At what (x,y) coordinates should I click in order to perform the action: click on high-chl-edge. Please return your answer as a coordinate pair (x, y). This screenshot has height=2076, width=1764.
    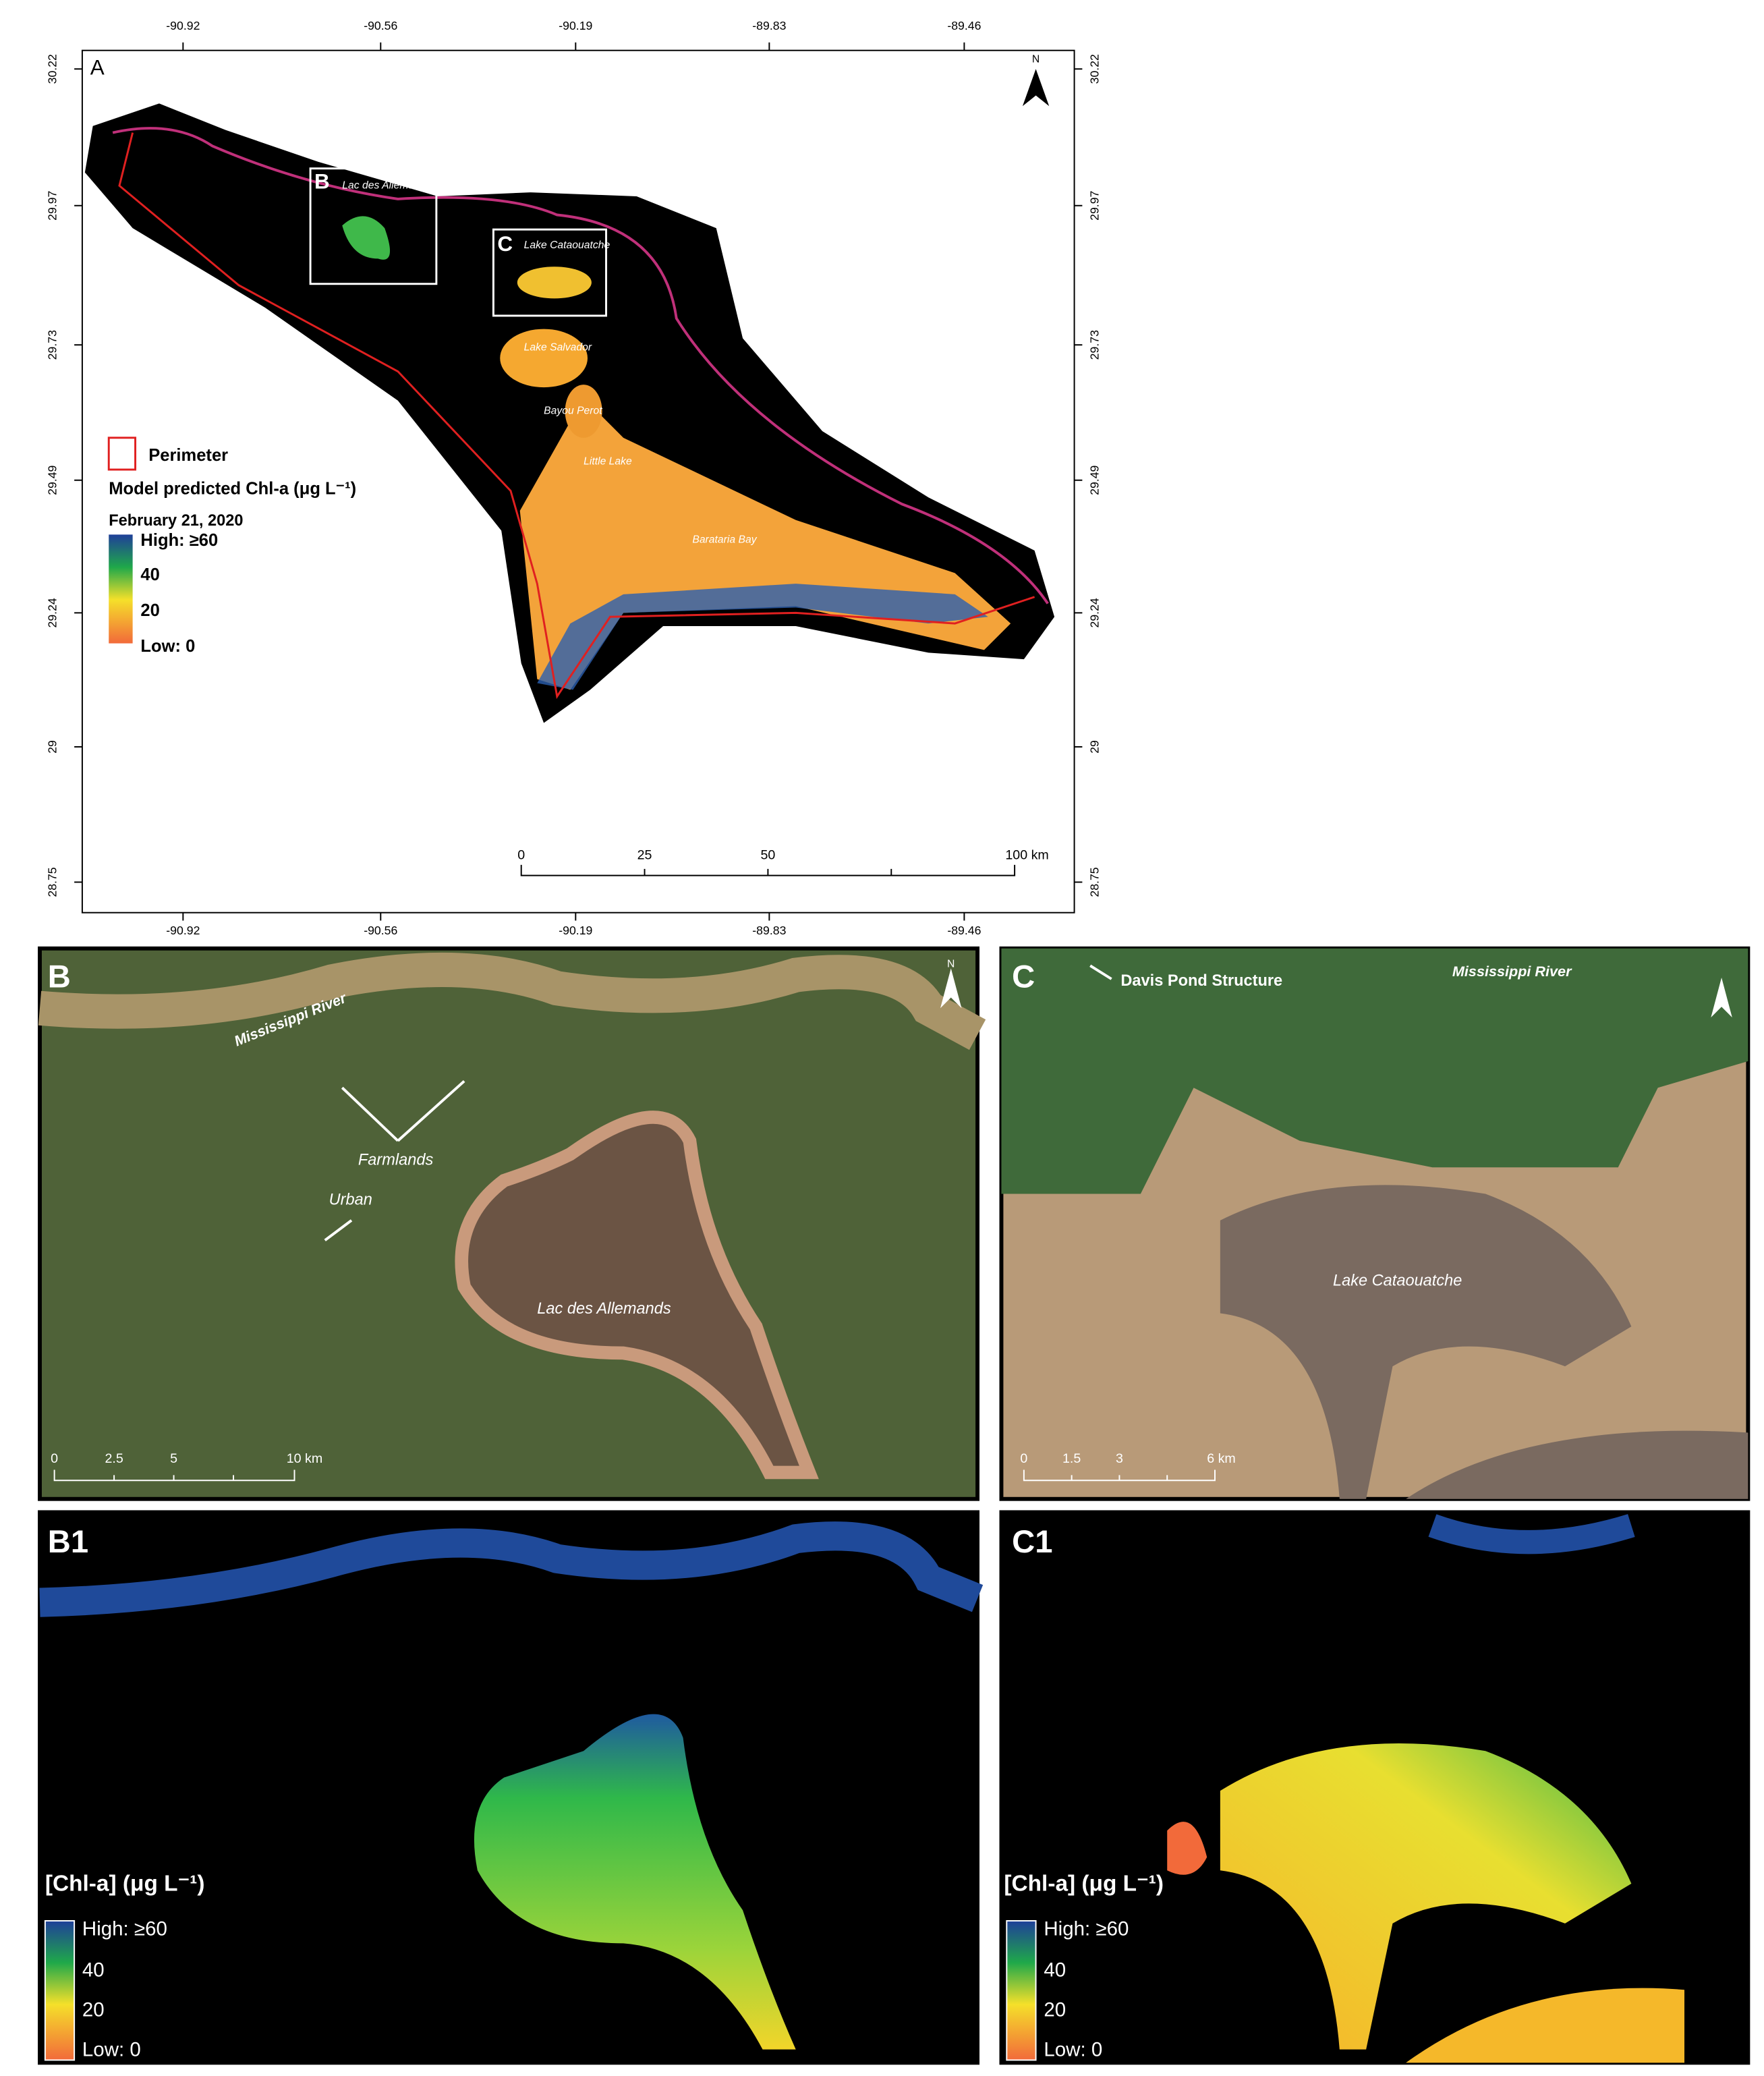
    Looking at the image, I should click on (762, 637).